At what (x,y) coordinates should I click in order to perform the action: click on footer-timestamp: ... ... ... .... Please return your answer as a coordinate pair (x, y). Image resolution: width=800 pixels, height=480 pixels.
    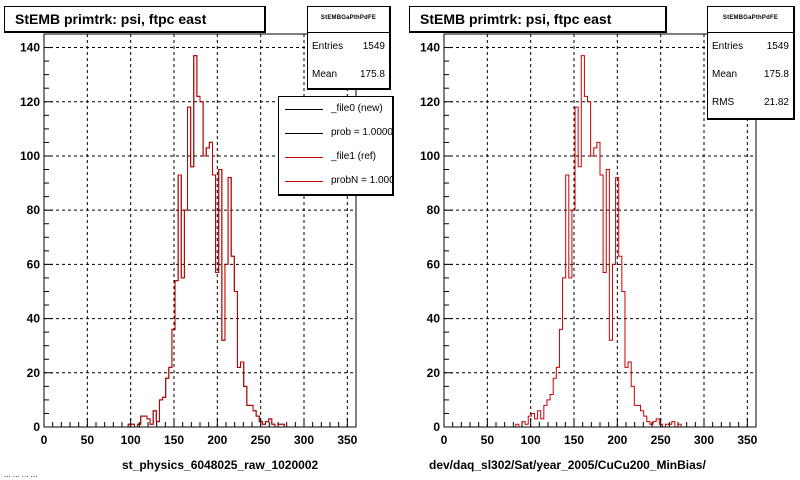
    Looking at the image, I should click on (21, 474).